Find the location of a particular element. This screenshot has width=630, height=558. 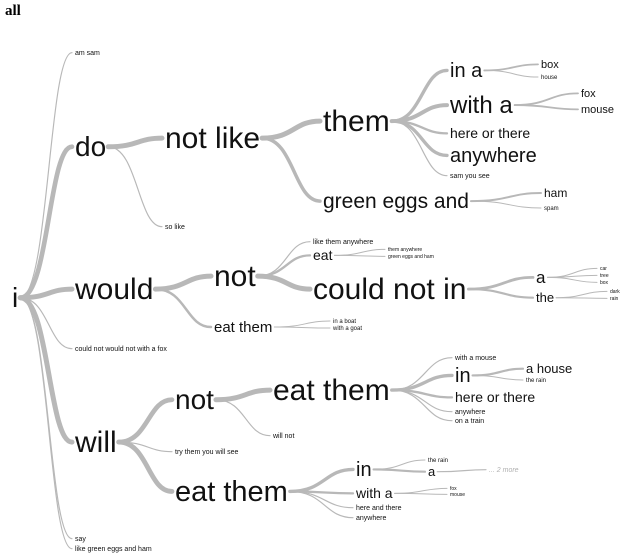

tree-node-label: would is located at coordinates (113, 289).